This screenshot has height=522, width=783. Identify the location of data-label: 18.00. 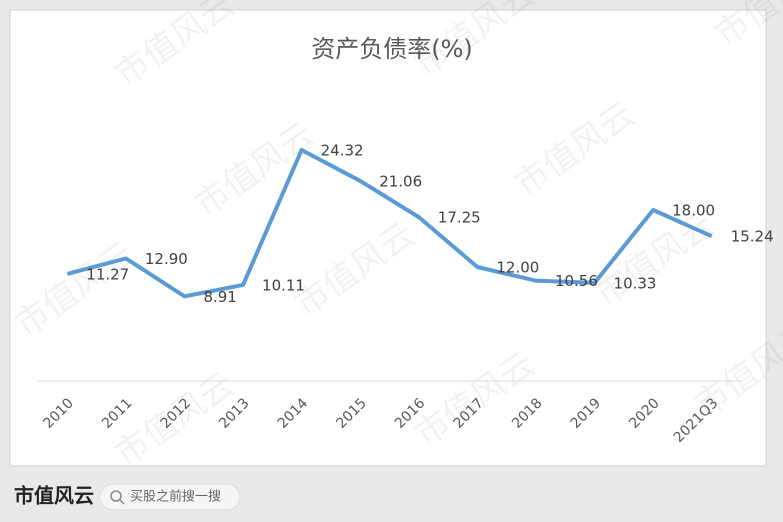
(693, 211).